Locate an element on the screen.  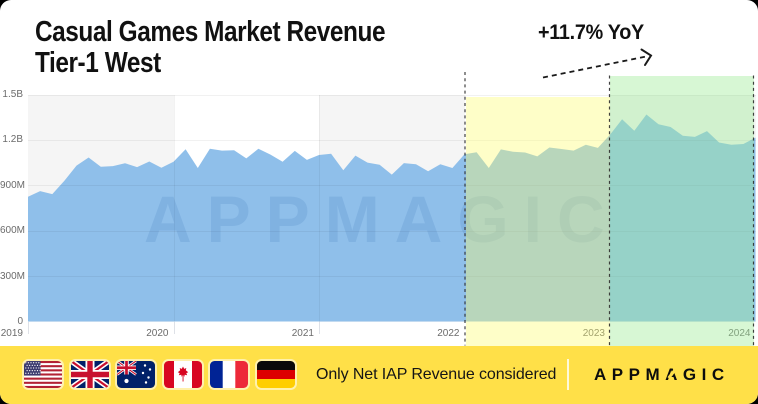
appmagic-watermark: APPMAGIC is located at coordinates (382, 219).